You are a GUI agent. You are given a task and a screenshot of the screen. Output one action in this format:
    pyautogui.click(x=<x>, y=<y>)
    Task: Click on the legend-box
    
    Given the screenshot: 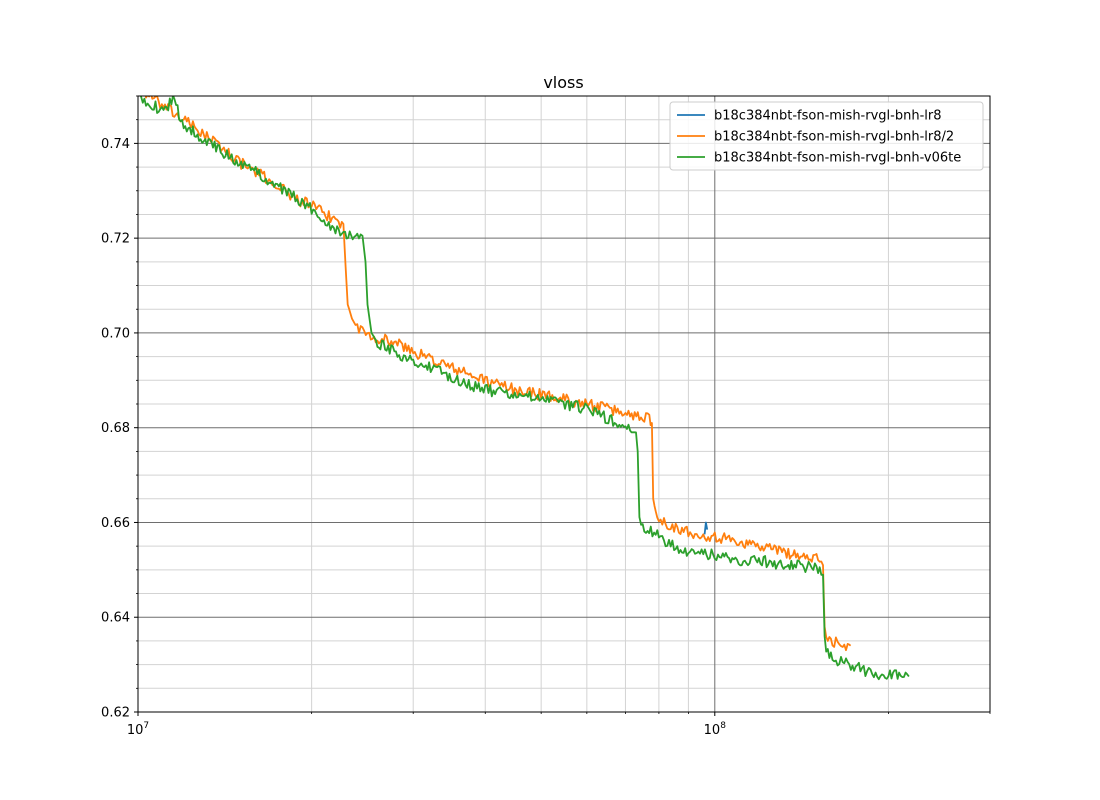 What is the action you would take?
    pyautogui.click(x=826, y=136)
    